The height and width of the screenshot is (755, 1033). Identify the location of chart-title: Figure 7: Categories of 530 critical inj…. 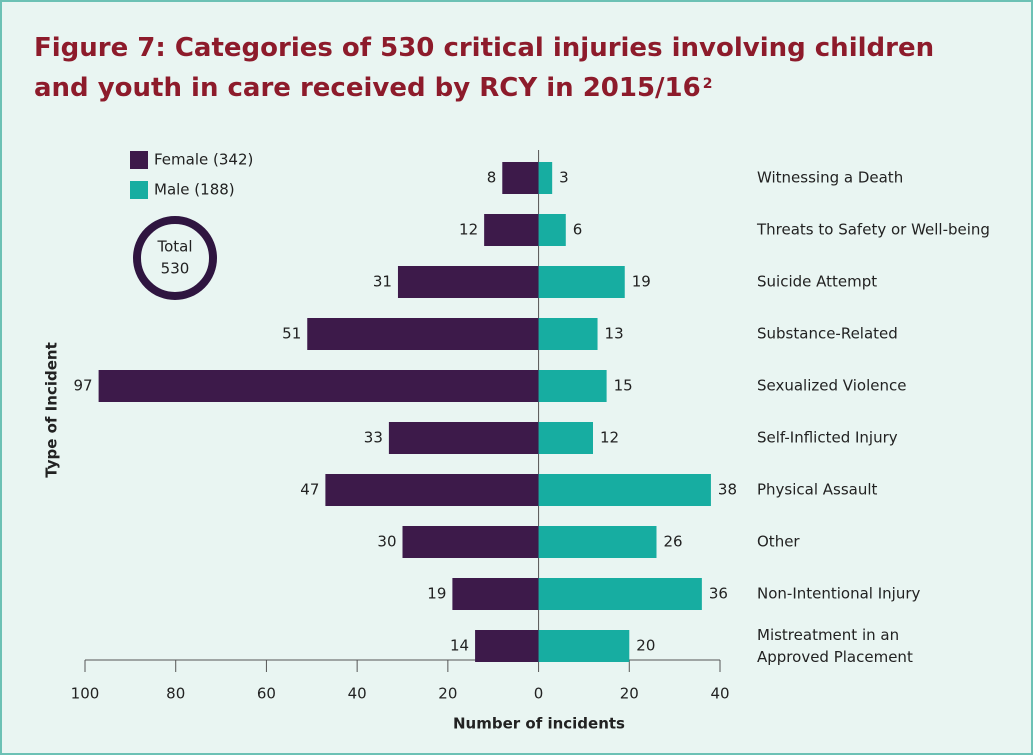
(484, 48).